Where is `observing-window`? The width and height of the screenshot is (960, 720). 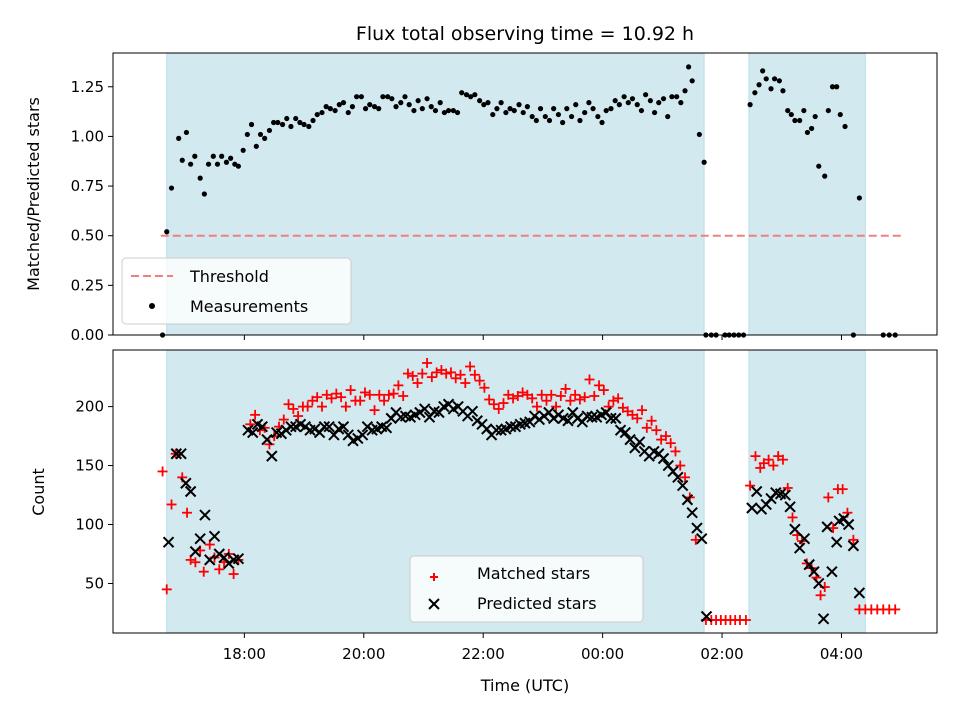 observing-window is located at coordinates (807, 194).